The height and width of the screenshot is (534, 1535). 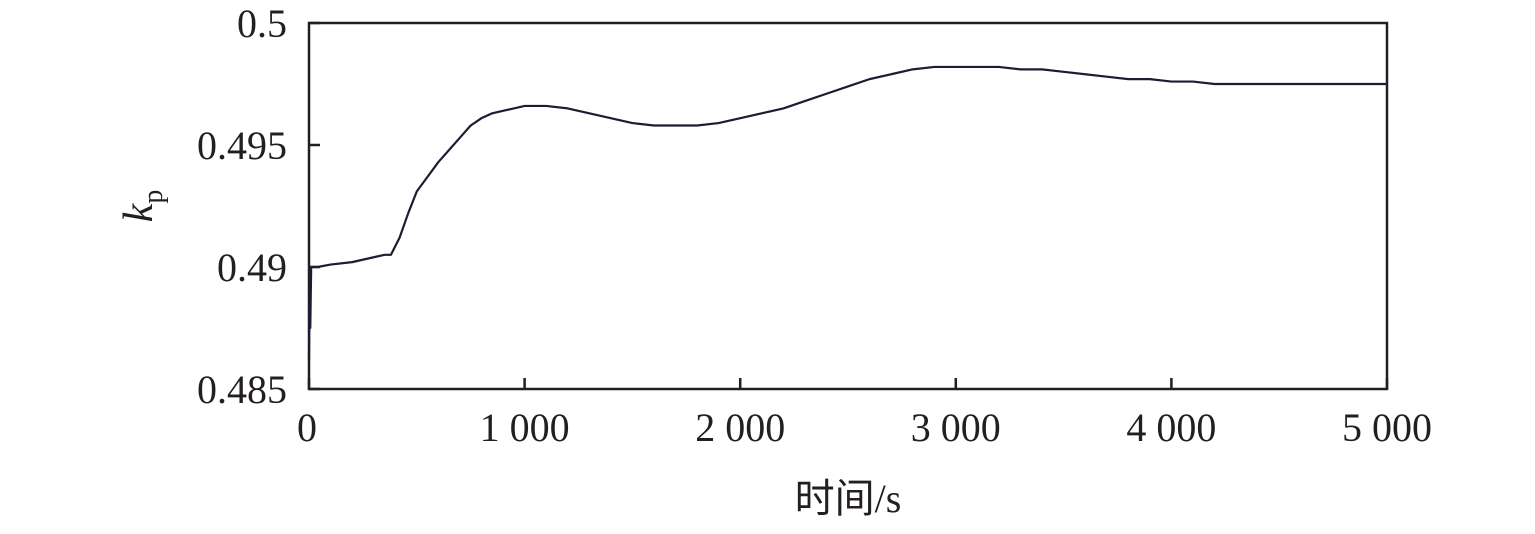 I want to click on y-tick-label-2: 0.495, so click(x=242, y=145).